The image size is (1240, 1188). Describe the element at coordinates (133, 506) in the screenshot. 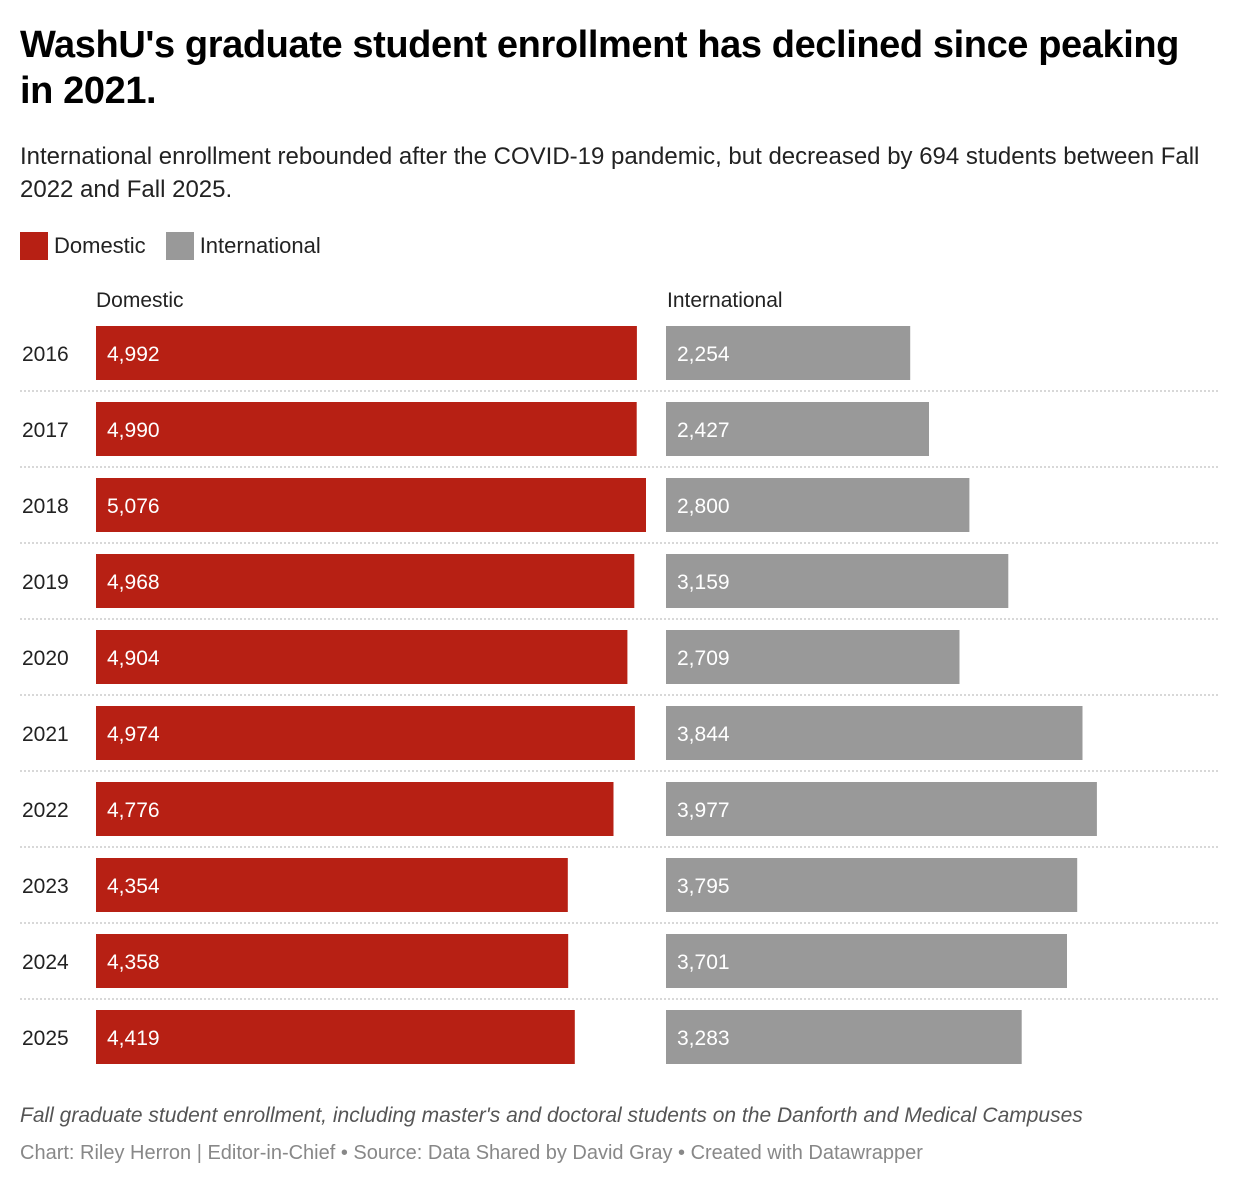

I see `data-label-domestic-2018: 5,076` at that location.